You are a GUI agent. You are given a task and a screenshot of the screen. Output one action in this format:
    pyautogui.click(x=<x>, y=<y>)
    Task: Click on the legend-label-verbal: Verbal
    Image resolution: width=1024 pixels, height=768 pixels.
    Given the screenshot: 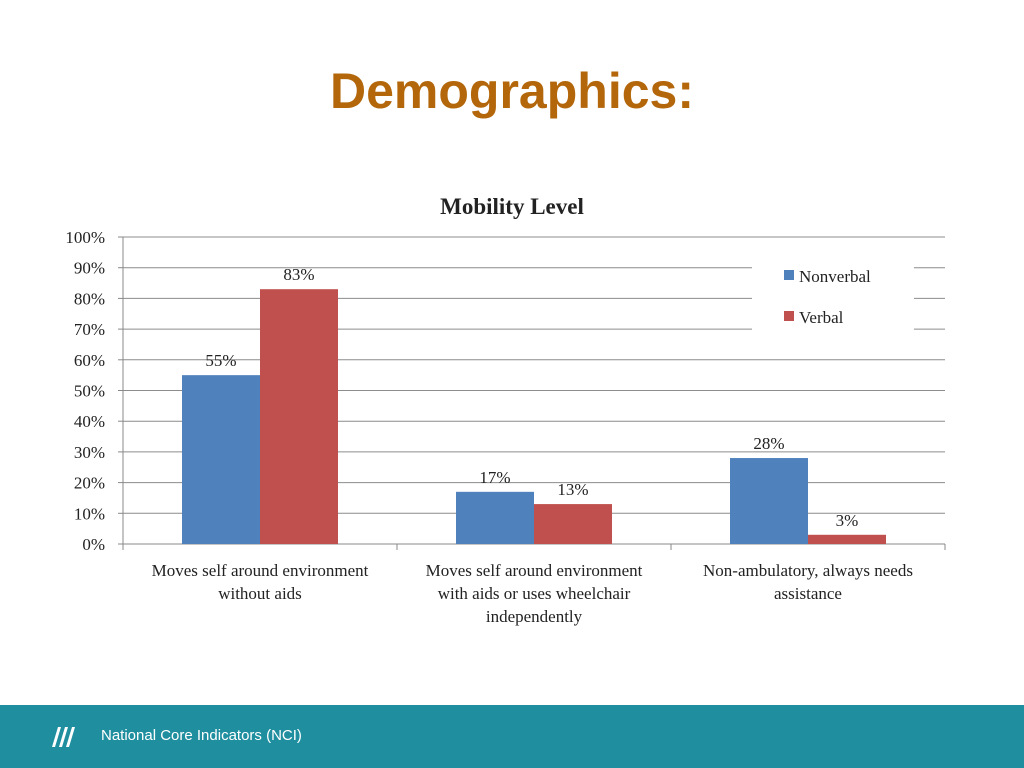 What is the action you would take?
    pyautogui.click(x=821, y=317)
    